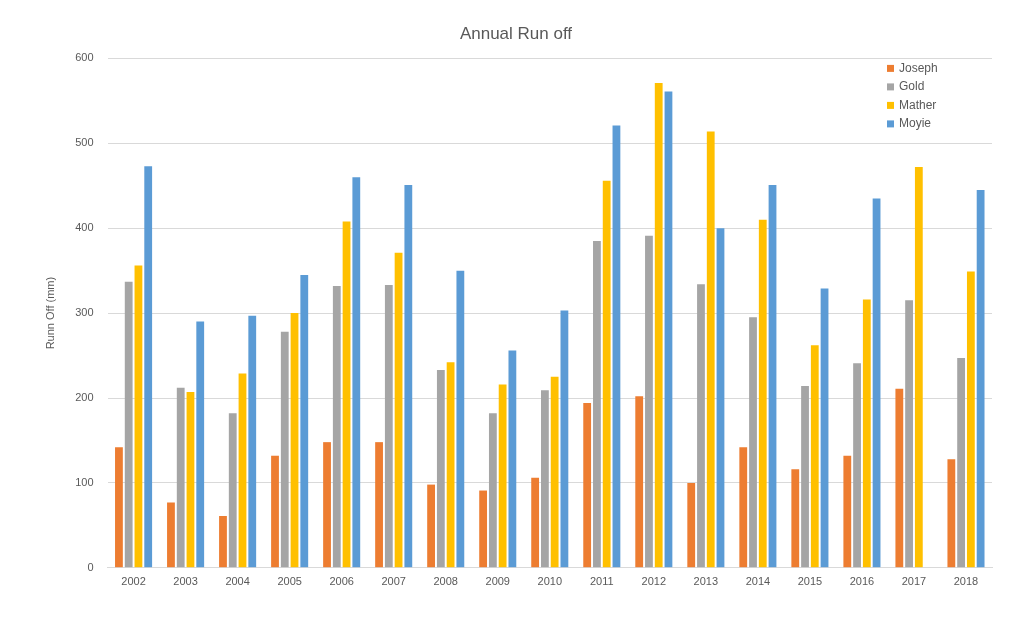 This screenshot has height=637, width=1012. I want to click on y-tick-label: 400, so click(84, 227).